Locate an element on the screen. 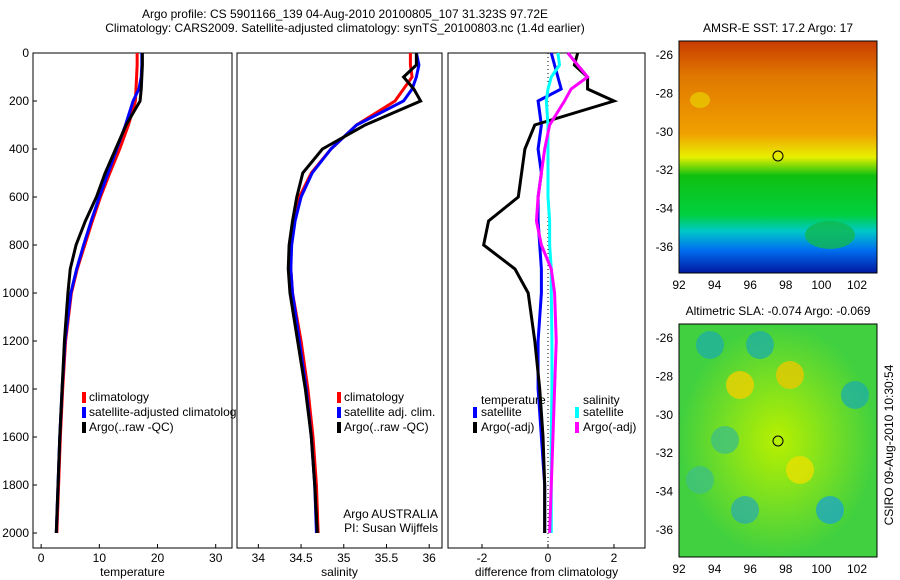  y-tick-label: 1600 is located at coordinates (15, 437).